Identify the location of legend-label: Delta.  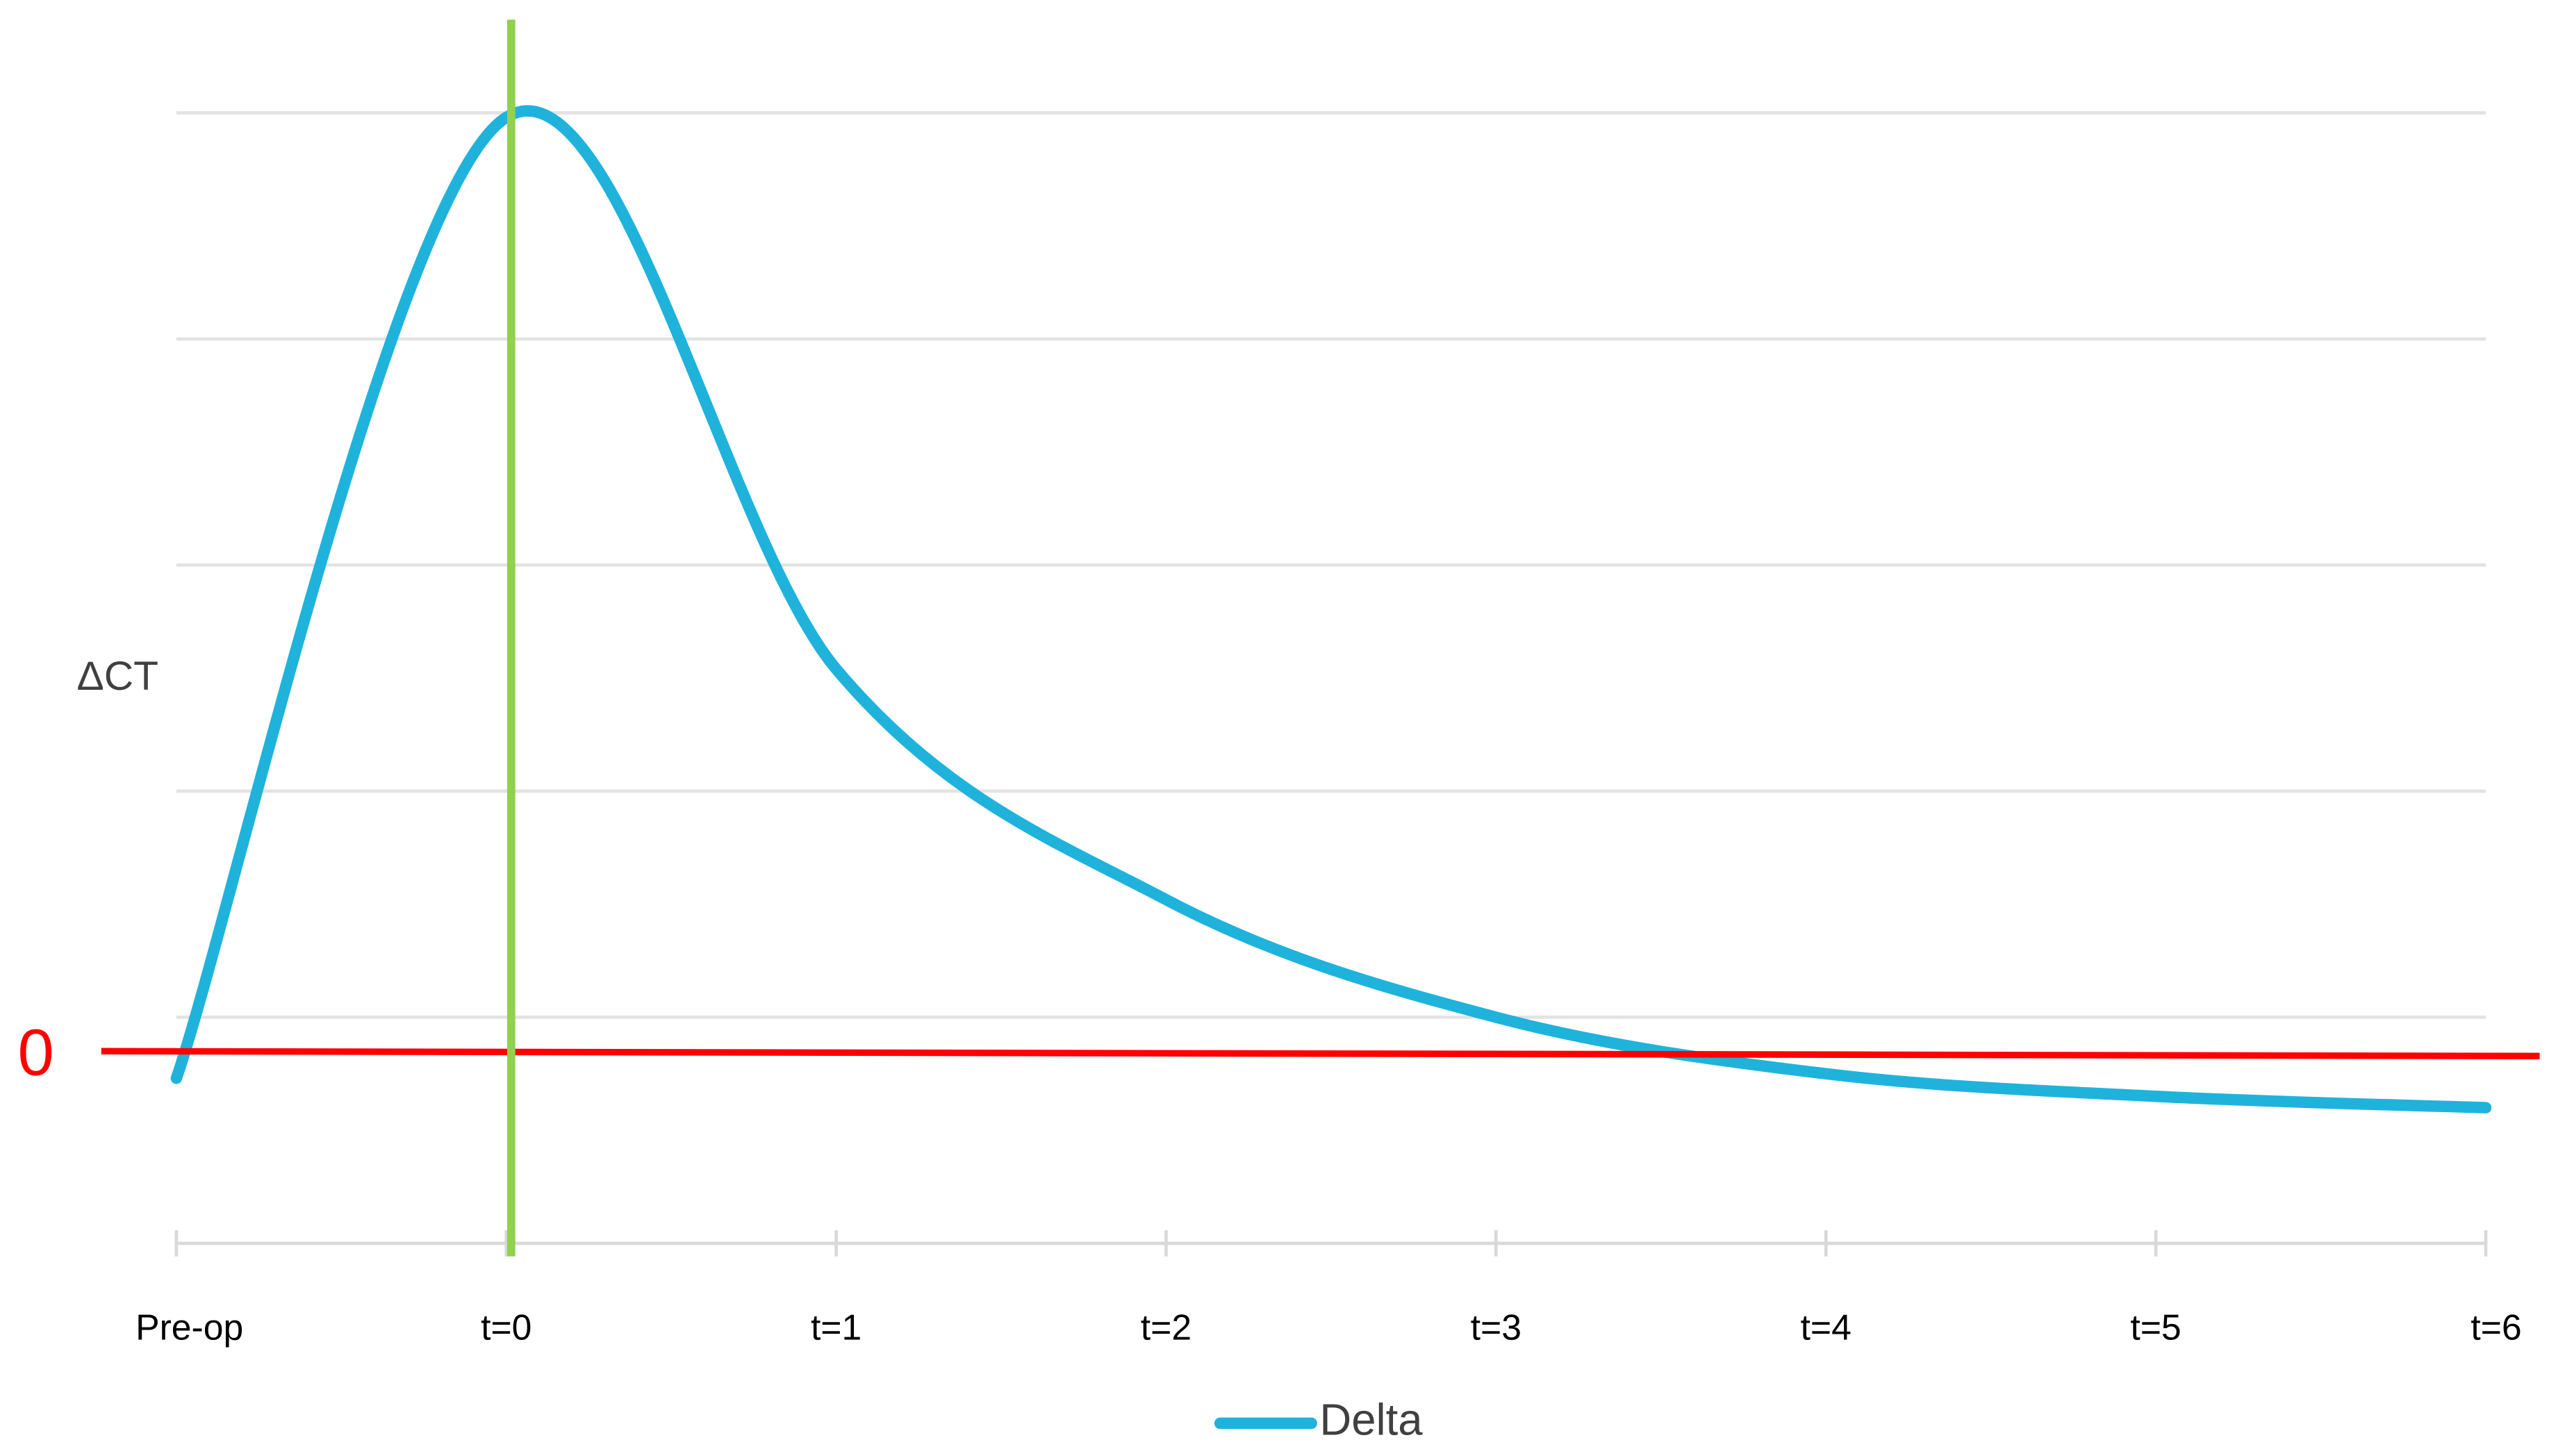
(1371, 1420).